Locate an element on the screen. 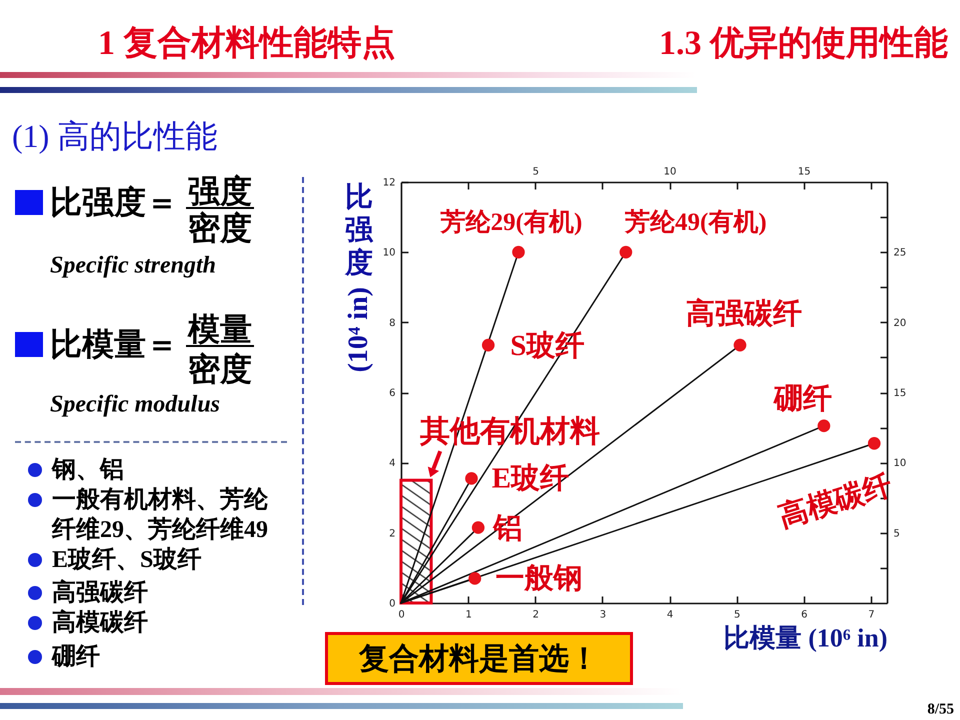 This screenshot has width=960, height=720. text: Specific strength is located at coordinates (133, 266).